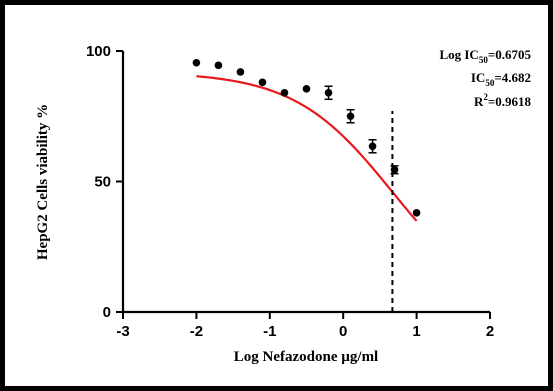 The width and height of the screenshot is (553, 391). I want to click on ic50-annotation: IC50=4.682, so click(501, 79).